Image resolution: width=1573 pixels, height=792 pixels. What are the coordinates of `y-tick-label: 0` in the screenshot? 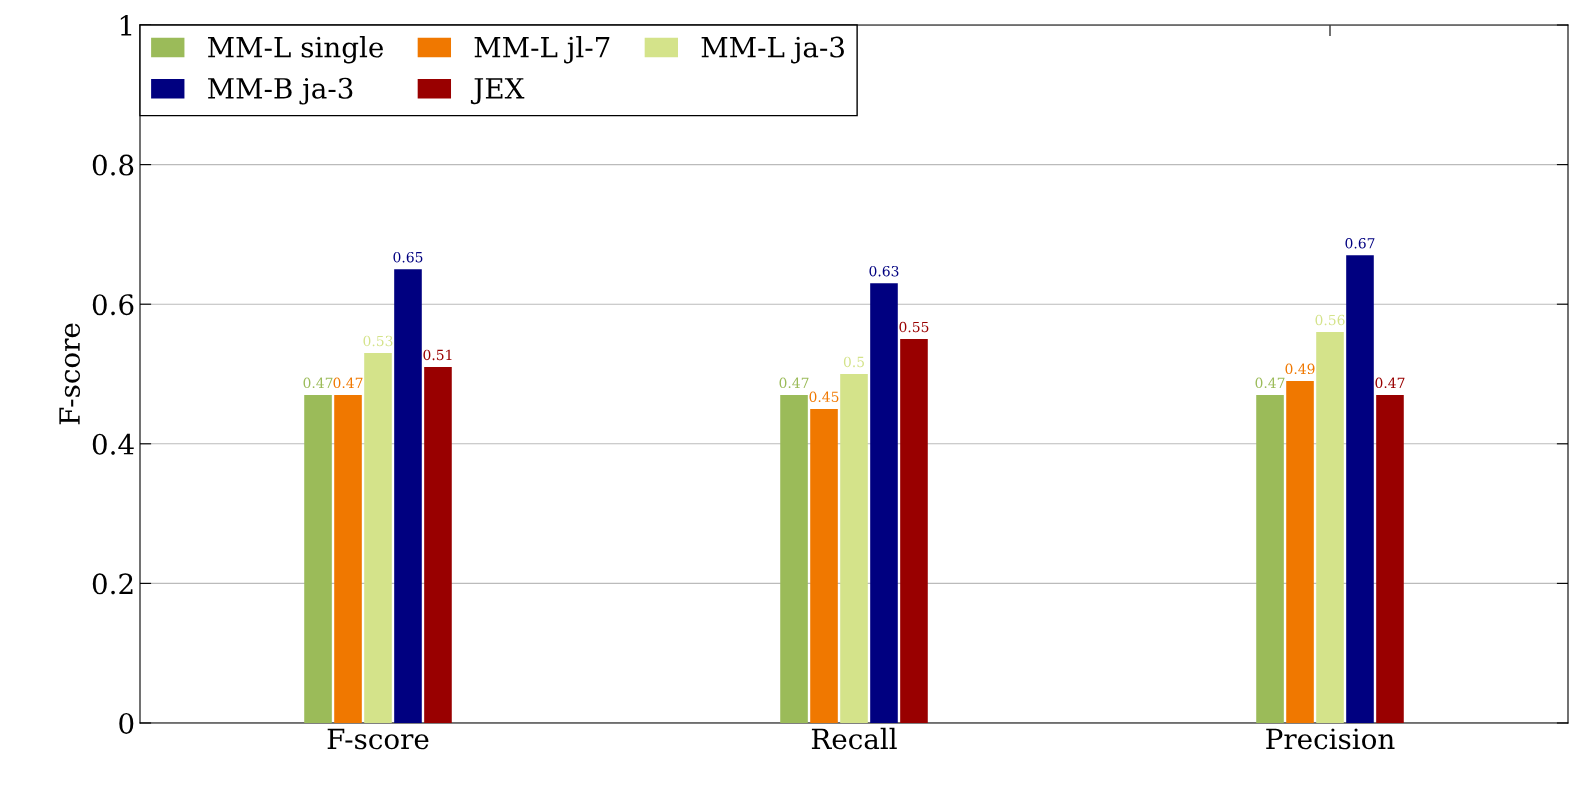 It's located at (126, 723).